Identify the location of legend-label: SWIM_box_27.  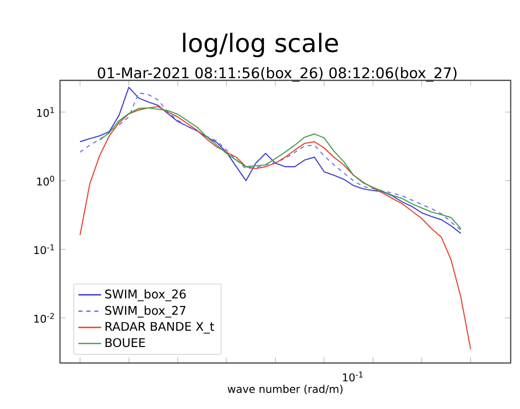
(145, 312).